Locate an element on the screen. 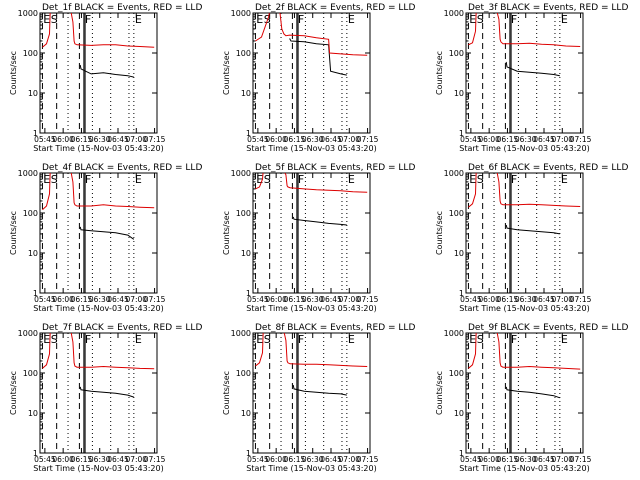 The height and width of the screenshot is (480, 640). panel-title: Det_9f BLACK = Events, RED = LLD is located at coordinates (548, 328).